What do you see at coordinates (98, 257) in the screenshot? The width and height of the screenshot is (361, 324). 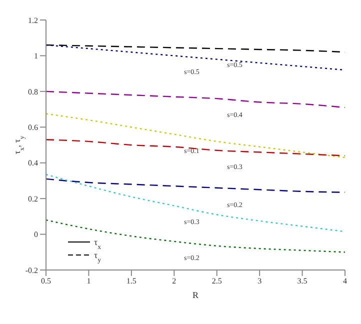 I see `annotation: τ$_{y}$` at bounding box center [98, 257].